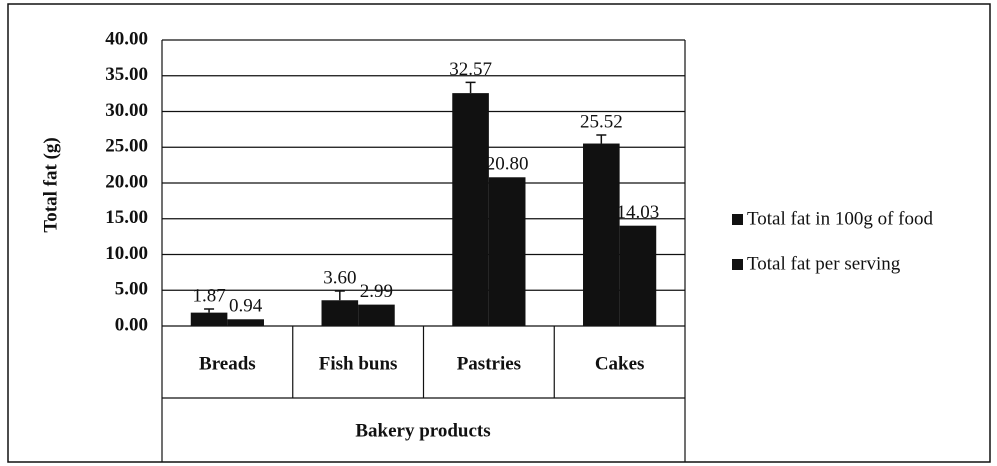 The height and width of the screenshot is (466, 997). What do you see at coordinates (126, 146) in the screenshot?
I see `y-tick-label: 25.00` at bounding box center [126, 146].